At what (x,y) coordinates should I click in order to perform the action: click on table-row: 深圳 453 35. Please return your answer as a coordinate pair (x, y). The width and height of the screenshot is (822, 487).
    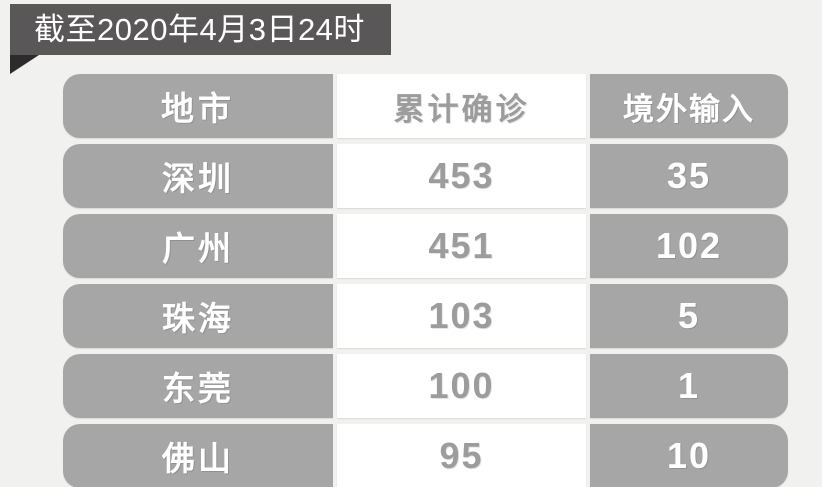
    Looking at the image, I should click on (425, 176).